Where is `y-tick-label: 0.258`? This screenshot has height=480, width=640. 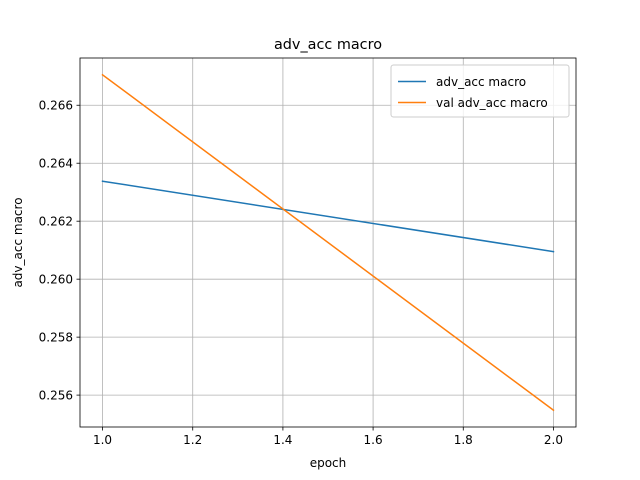 y-tick-label: 0.258 is located at coordinates (56, 337).